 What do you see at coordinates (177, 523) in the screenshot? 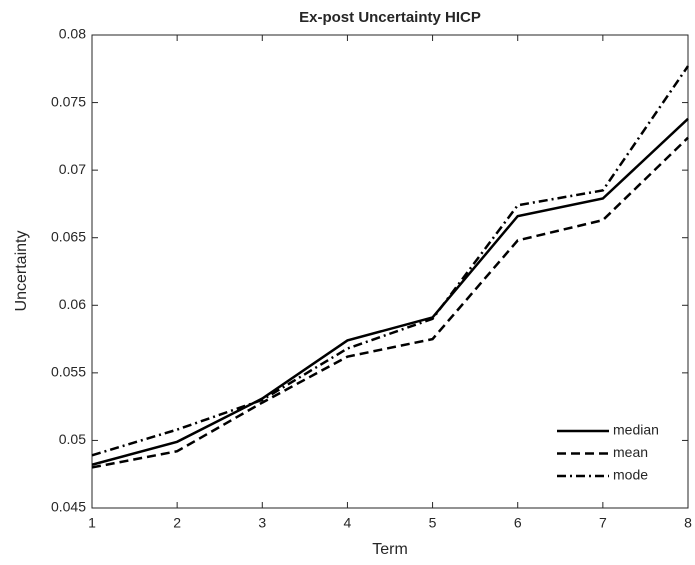
I see `x-tick-label: 2` at bounding box center [177, 523].